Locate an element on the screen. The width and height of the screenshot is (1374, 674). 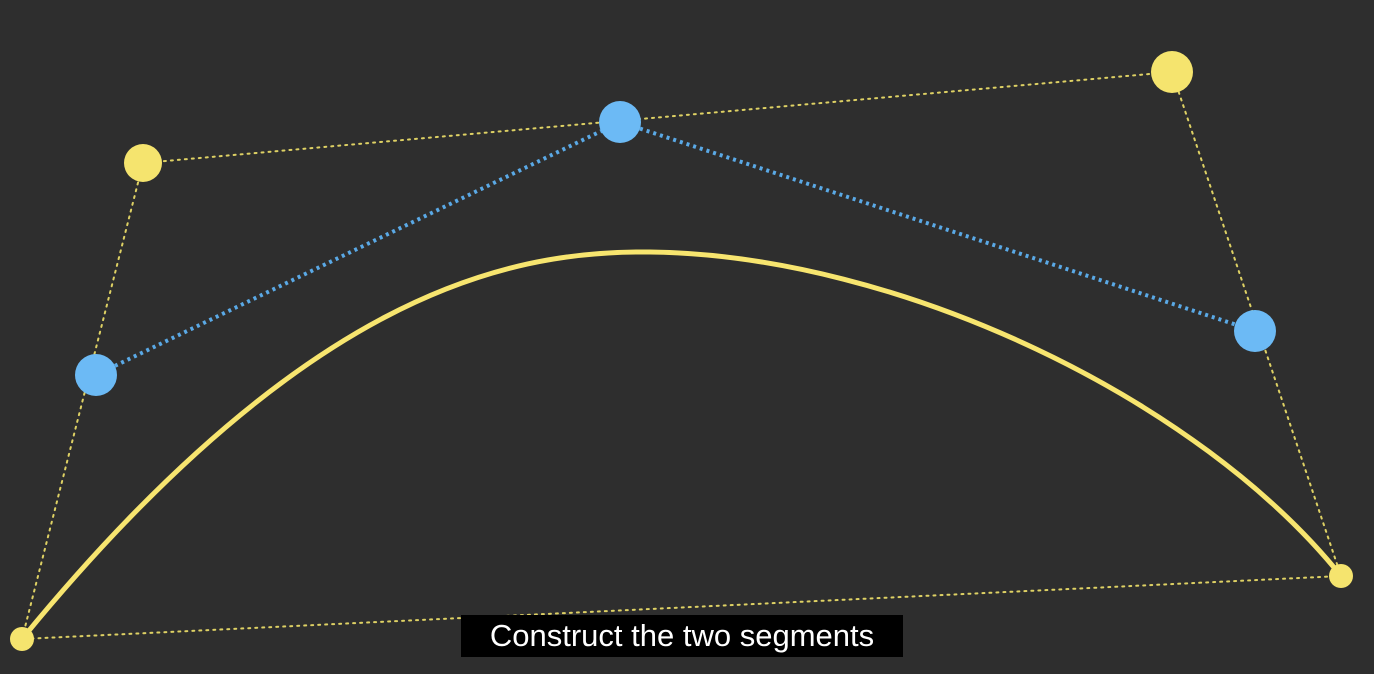
construction-point-left is located at coordinates (96, 375).